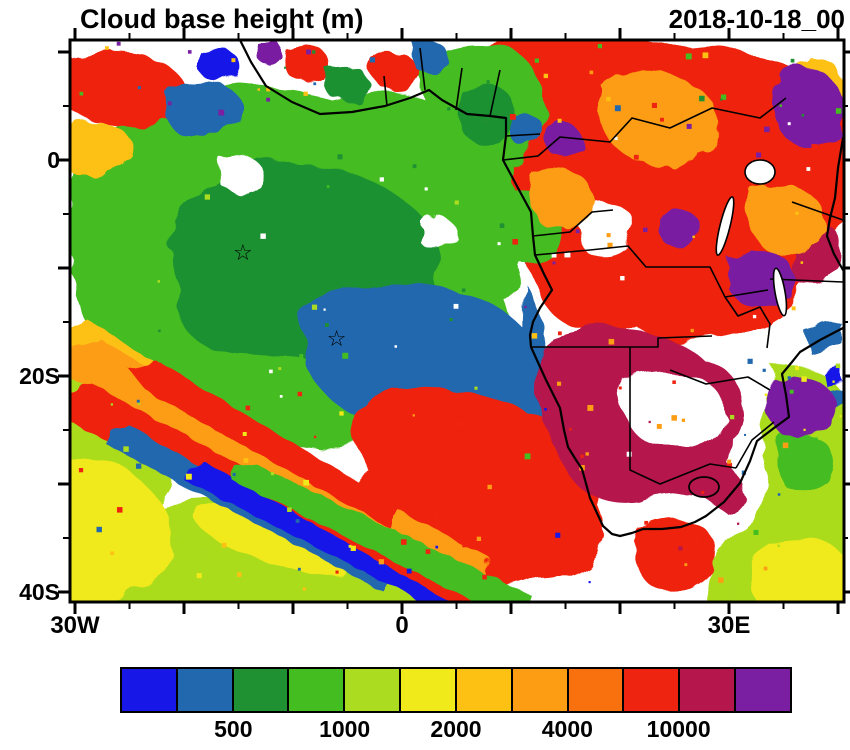 The image size is (850, 750). I want to click on x-axis-label-30w: 30W, so click(75, 625).